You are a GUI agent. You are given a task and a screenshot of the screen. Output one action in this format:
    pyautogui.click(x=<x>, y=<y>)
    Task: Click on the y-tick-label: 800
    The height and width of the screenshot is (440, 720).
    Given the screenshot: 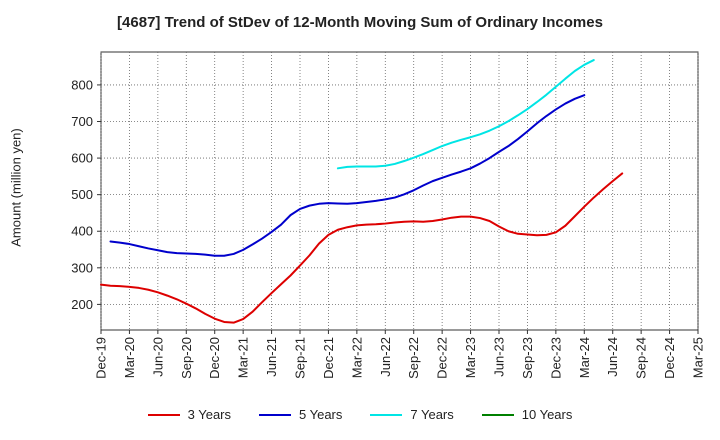 What is the action you would take?
    pyautogui.click(x=82, y=84)
    